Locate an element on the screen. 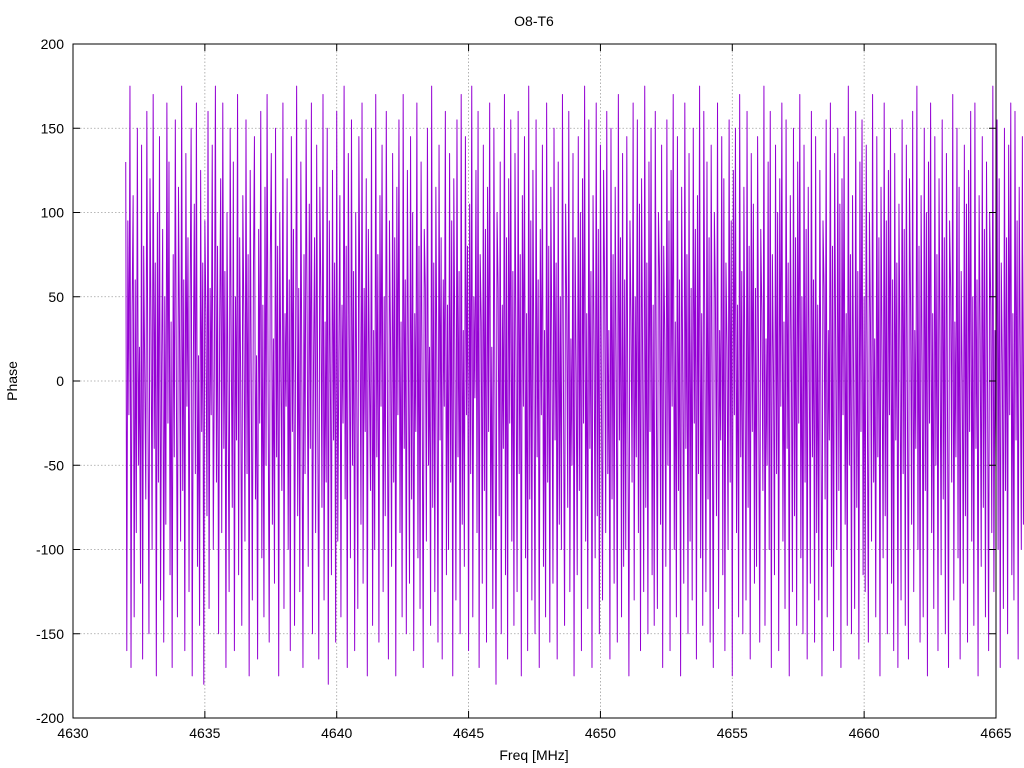 Image resolution: width=1024 pixels, height=768 pixels. x-tick-label: 4660 is located at coordinates (864, 733).